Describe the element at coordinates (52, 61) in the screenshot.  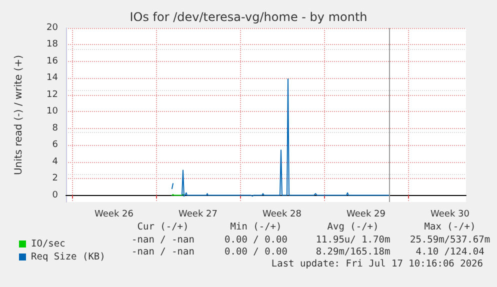
I see `y-tick-label: 16` at that location.